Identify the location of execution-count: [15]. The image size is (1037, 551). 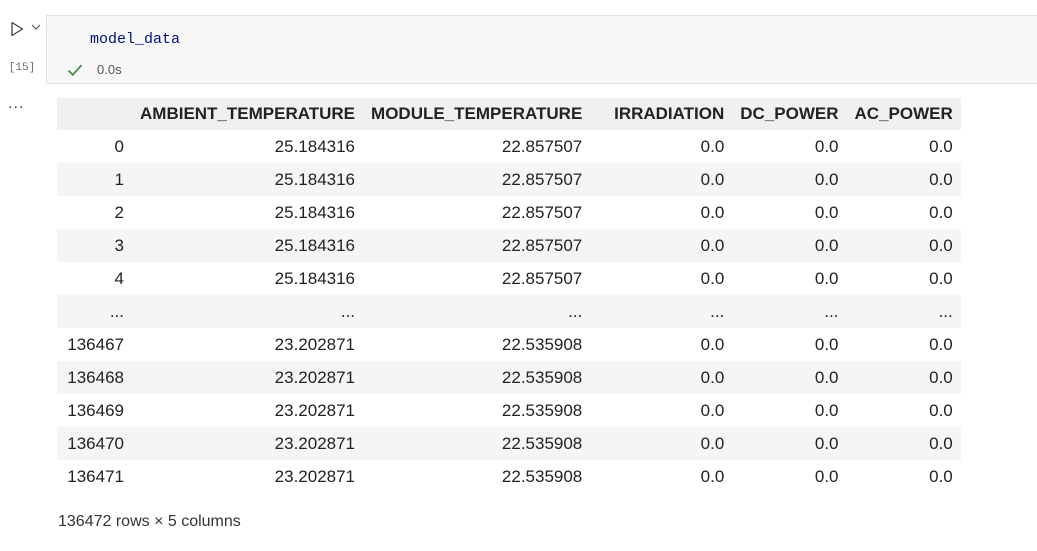
(22, 68).